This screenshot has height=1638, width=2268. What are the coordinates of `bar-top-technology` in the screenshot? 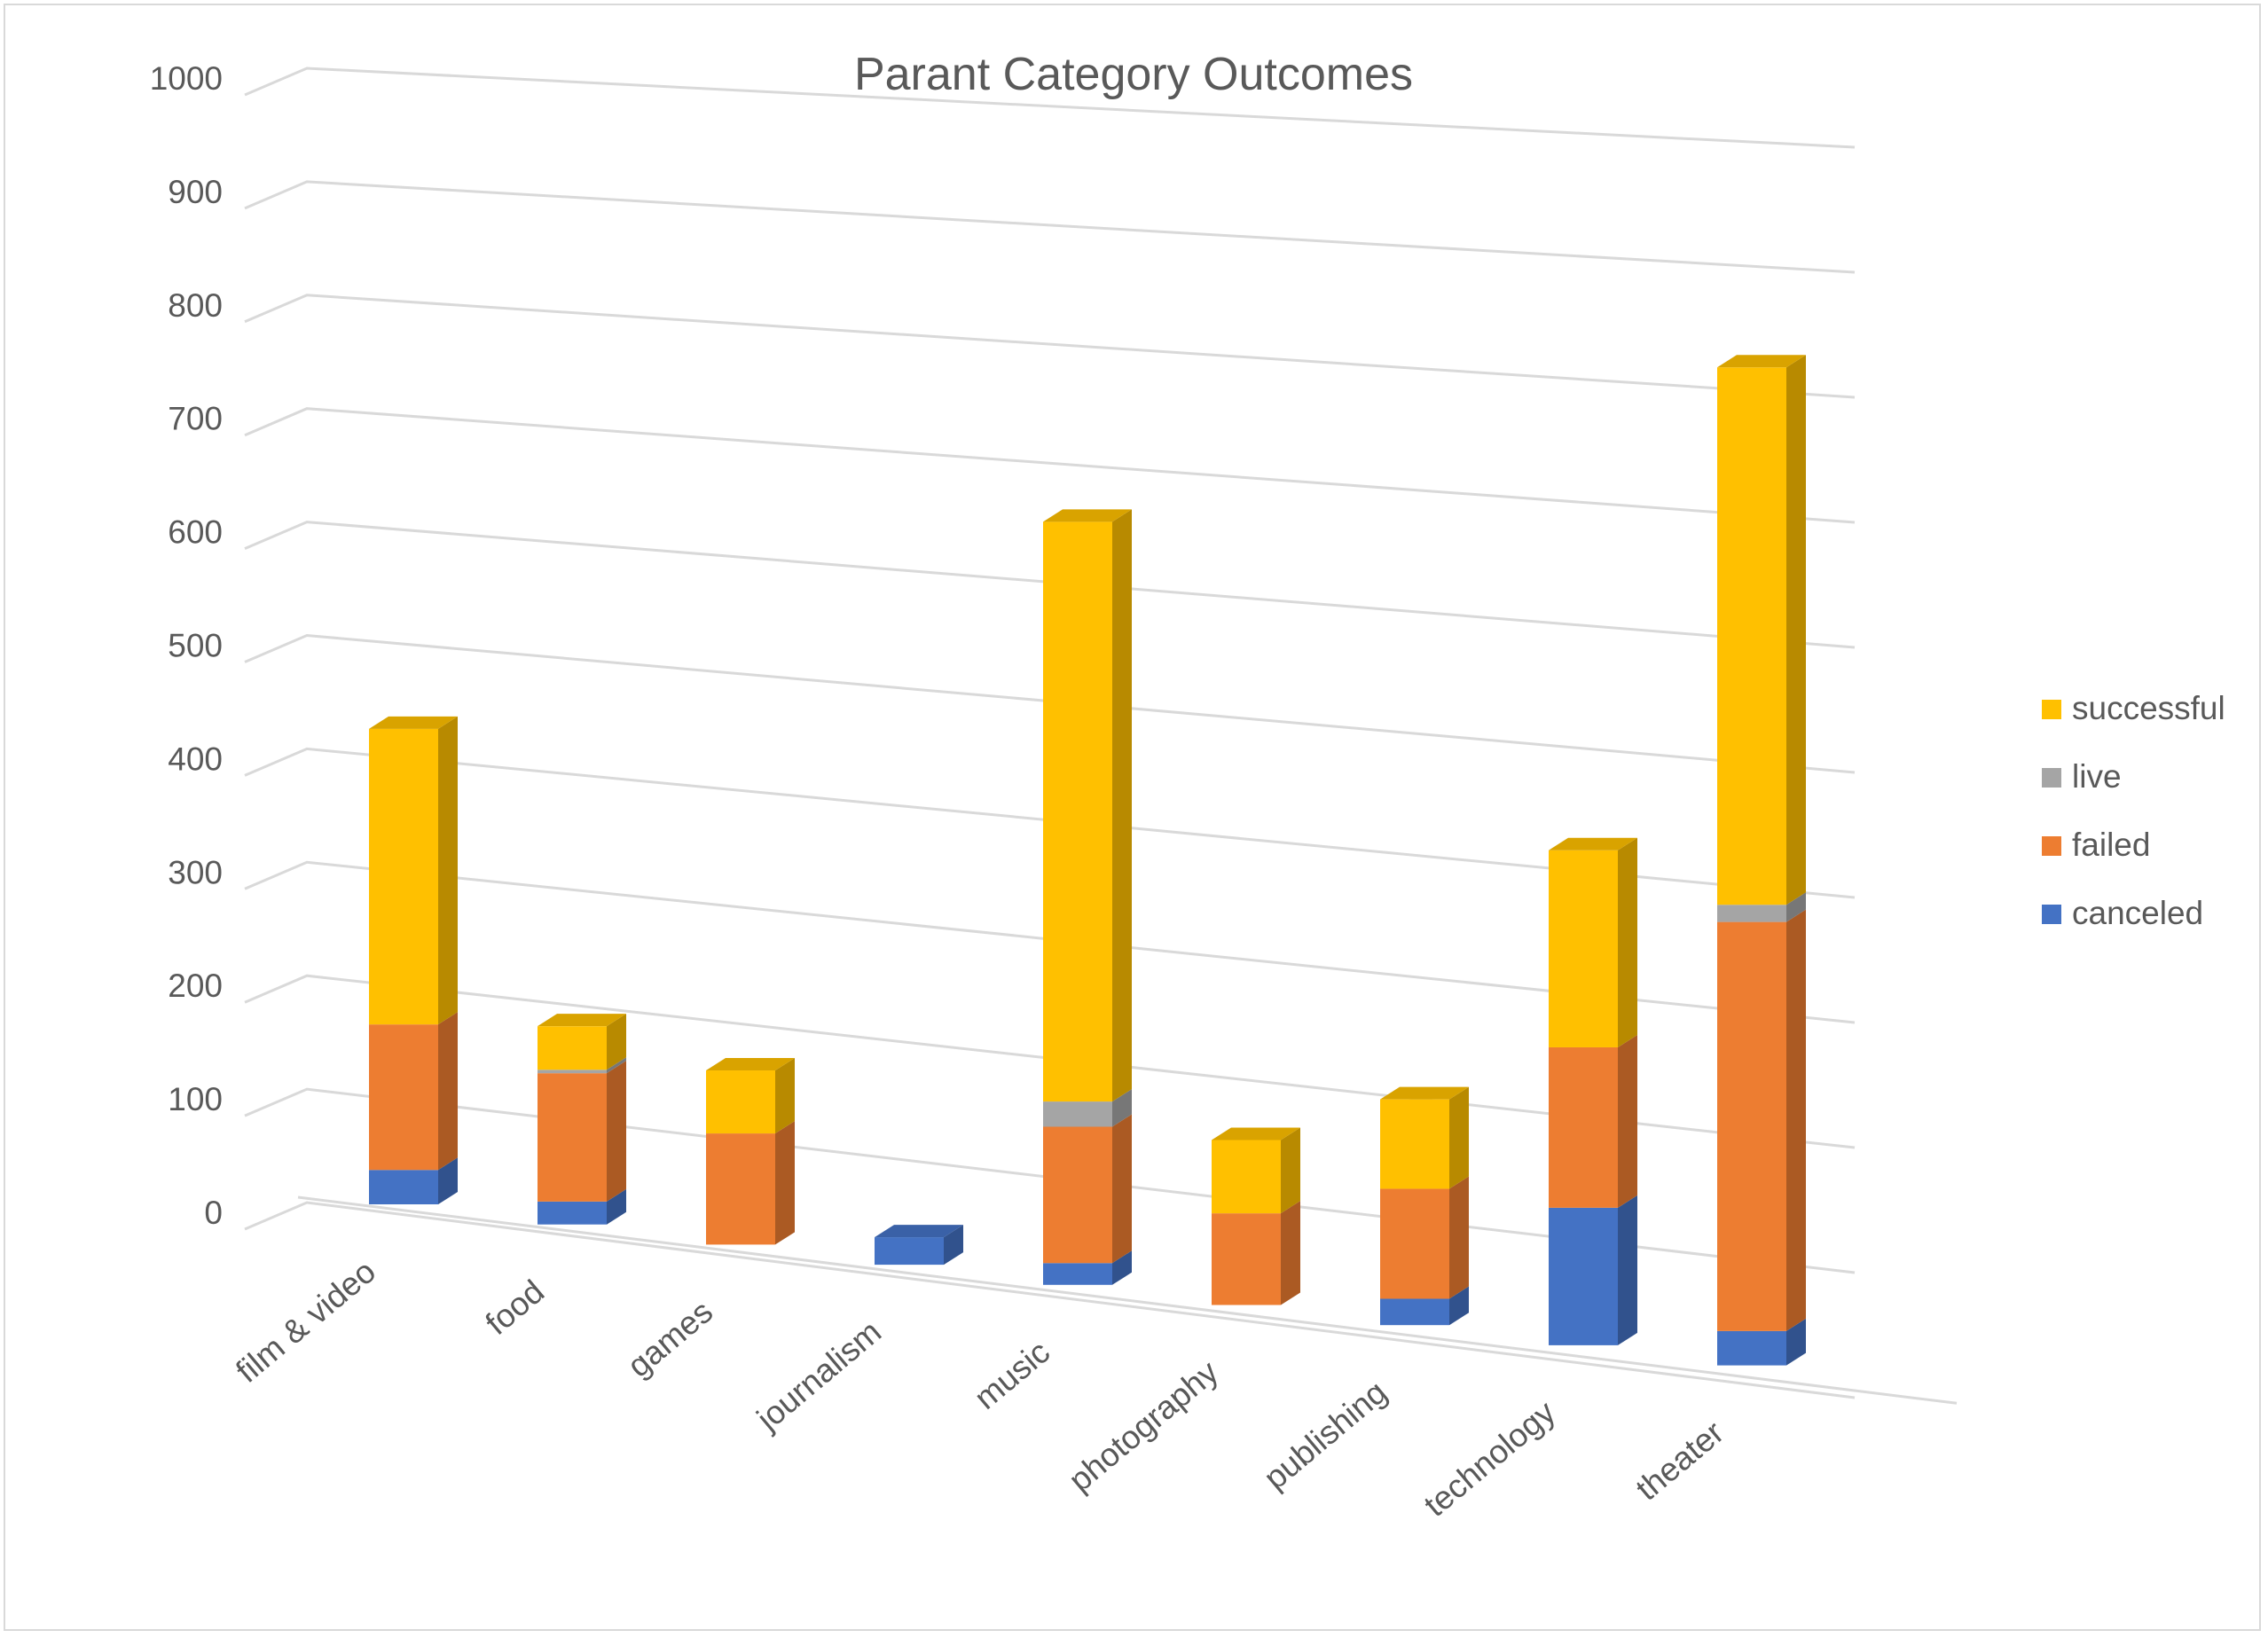 It's located at (1593, 843).